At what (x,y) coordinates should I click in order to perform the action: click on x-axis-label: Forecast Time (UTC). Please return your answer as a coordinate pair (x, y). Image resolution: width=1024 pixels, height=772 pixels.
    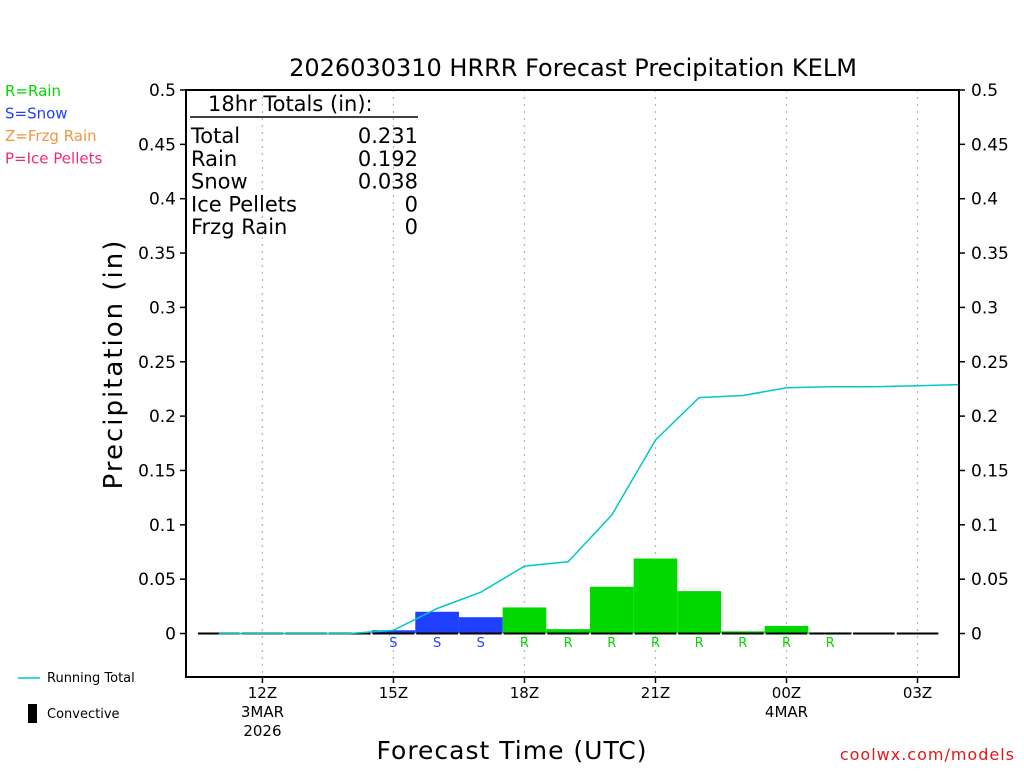
    Looking at the image, I should click on (512, 750).